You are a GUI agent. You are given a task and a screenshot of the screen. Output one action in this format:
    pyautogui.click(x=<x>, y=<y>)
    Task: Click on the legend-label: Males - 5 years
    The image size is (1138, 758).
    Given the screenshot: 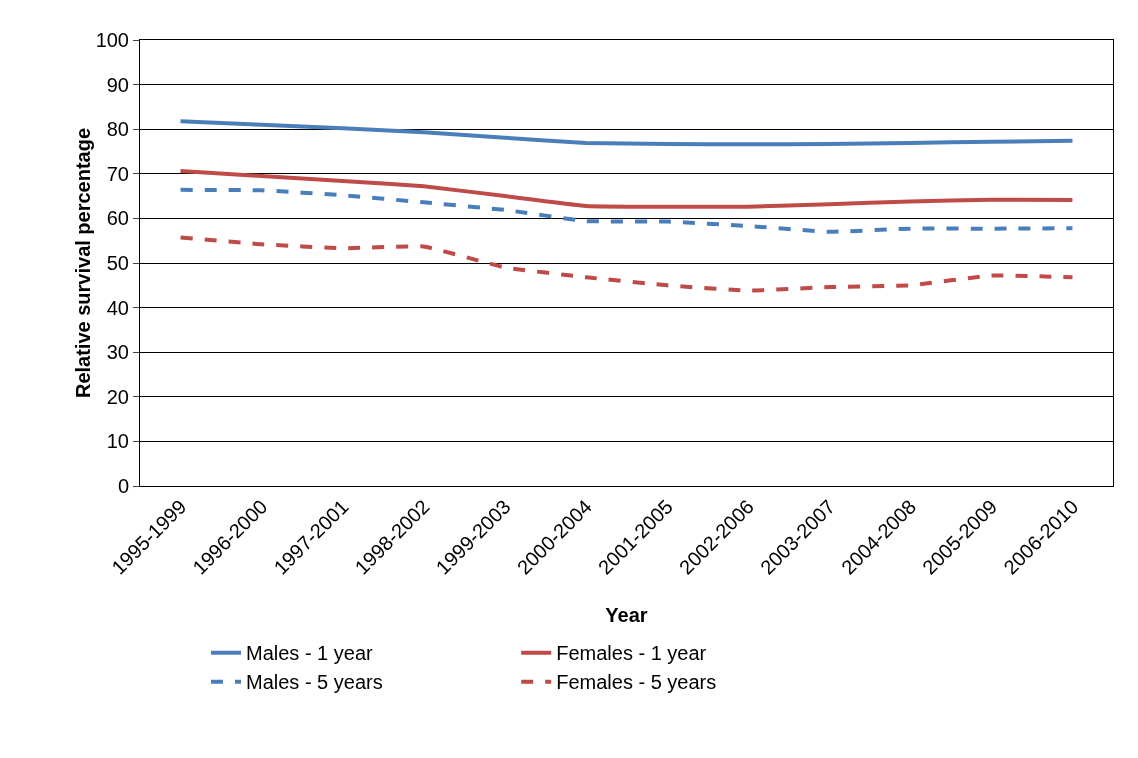 What is the action you would take?
    pyautogui.click(x=314, y=682)
    